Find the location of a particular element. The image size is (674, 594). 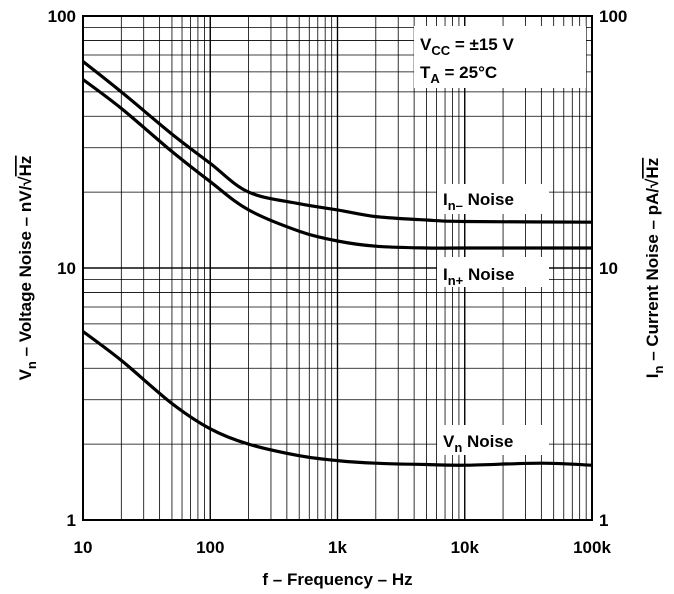

series-label: Vn Noise is located at coordinates (478, 443).